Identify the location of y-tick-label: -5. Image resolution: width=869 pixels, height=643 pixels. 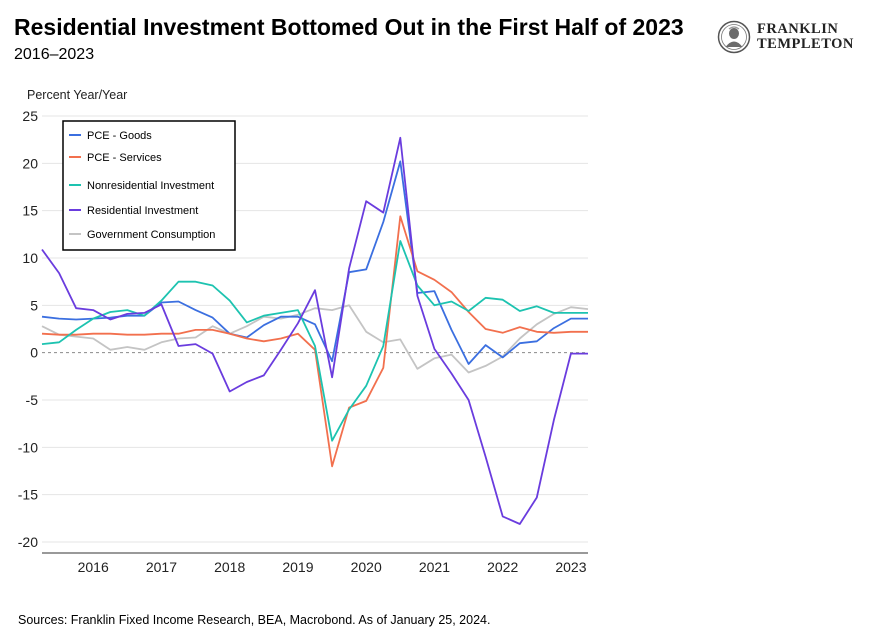
(32, 400).